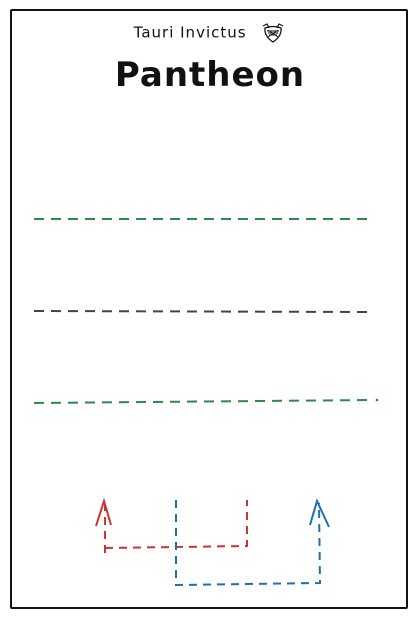  What do you see at coordinates (273, 33) in the screenshot?
I see `masked-face-icon` at bounding box center [273, 33].